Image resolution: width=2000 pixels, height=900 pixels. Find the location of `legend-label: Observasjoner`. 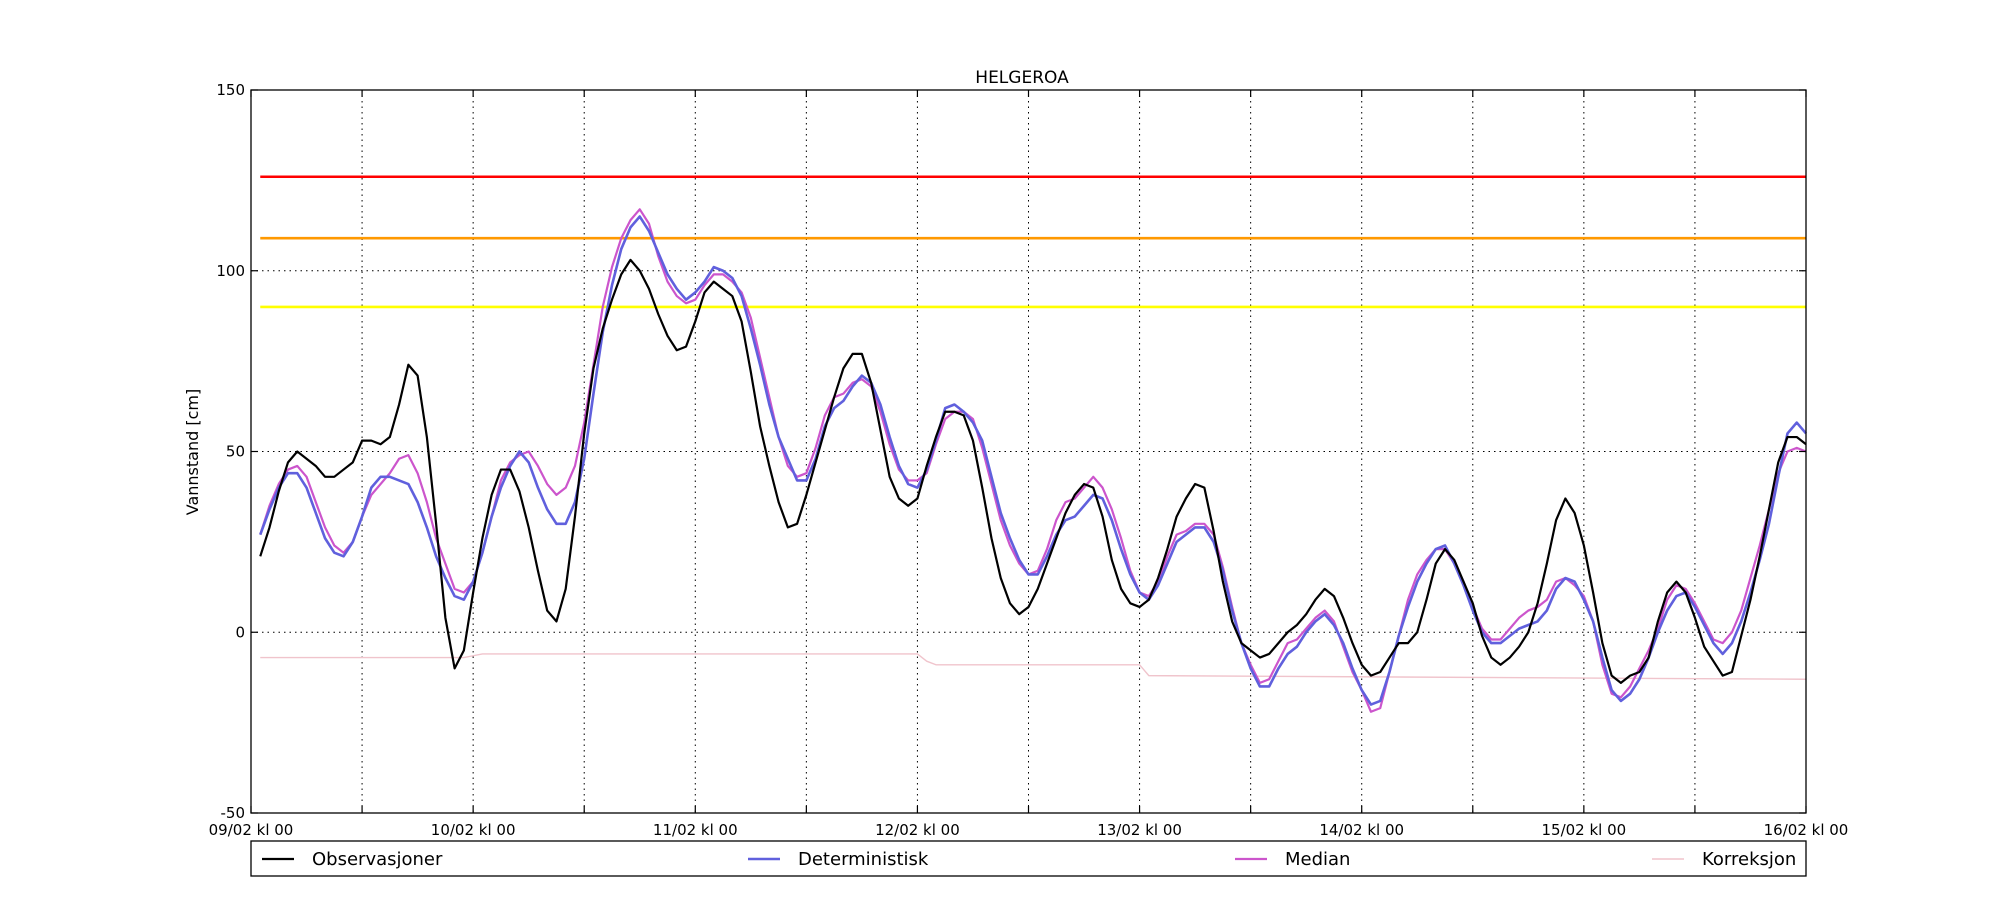

legend-label: Observasjoner is located at coordinates (377, 859).